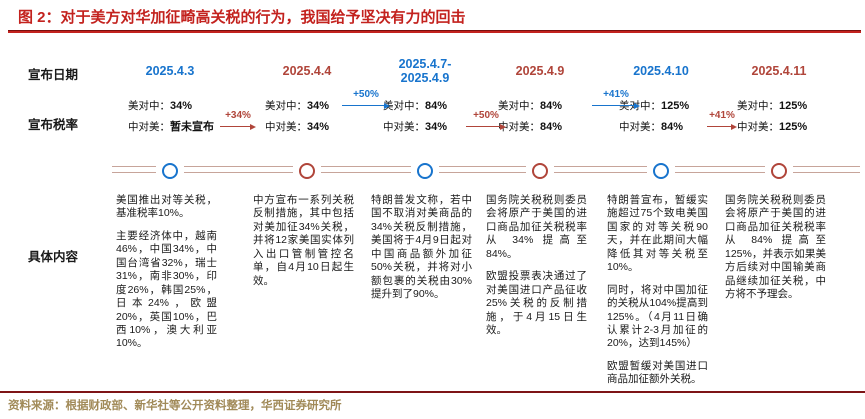 This screenshot has width=865, height=419. Describe the element at coordinates (53, 257) in the screenshot. I see `row-label-details: 具体内容` at that location.